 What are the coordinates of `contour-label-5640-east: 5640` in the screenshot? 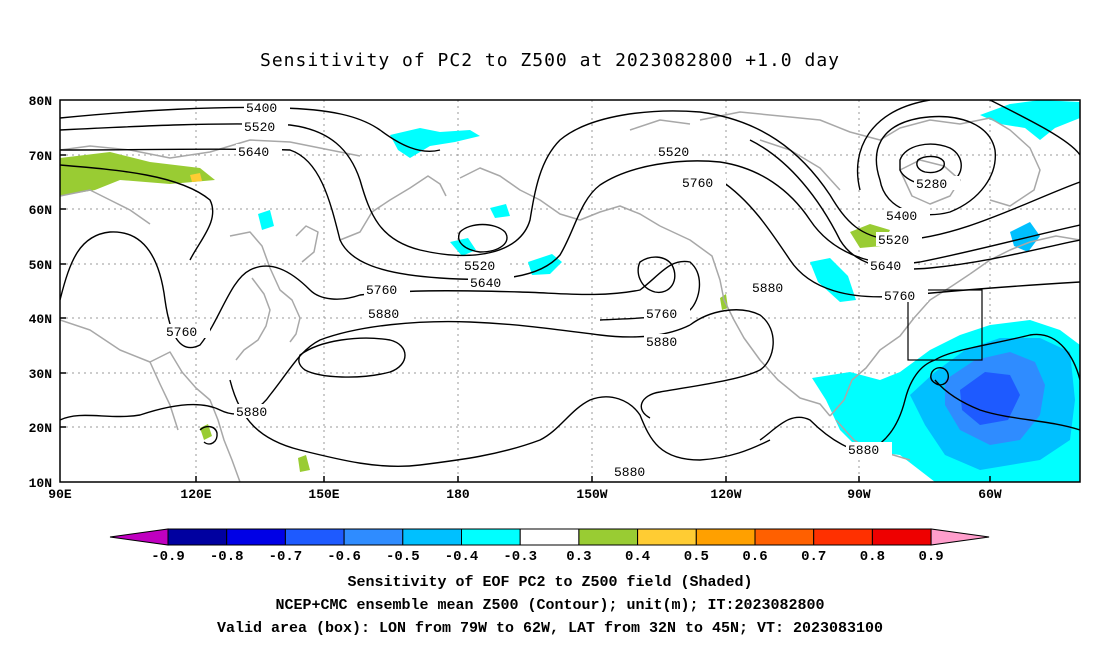 It's located at (885, 266).